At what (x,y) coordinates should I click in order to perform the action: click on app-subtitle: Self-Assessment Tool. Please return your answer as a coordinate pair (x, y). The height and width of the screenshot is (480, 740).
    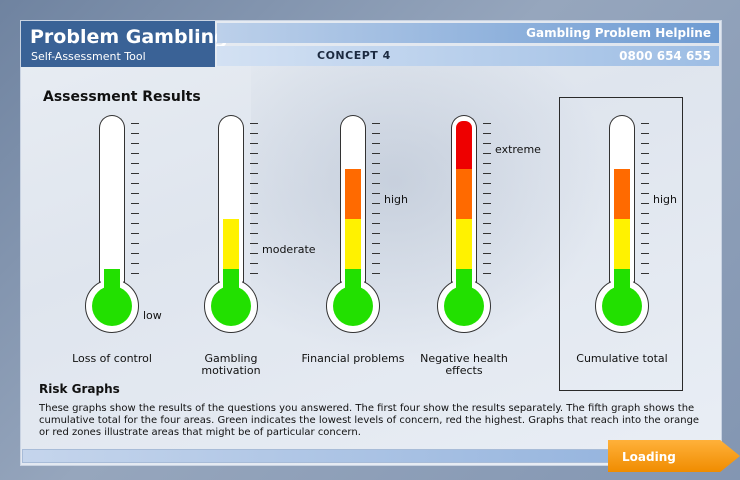
    Looking at the image, I should click on (88, 56).